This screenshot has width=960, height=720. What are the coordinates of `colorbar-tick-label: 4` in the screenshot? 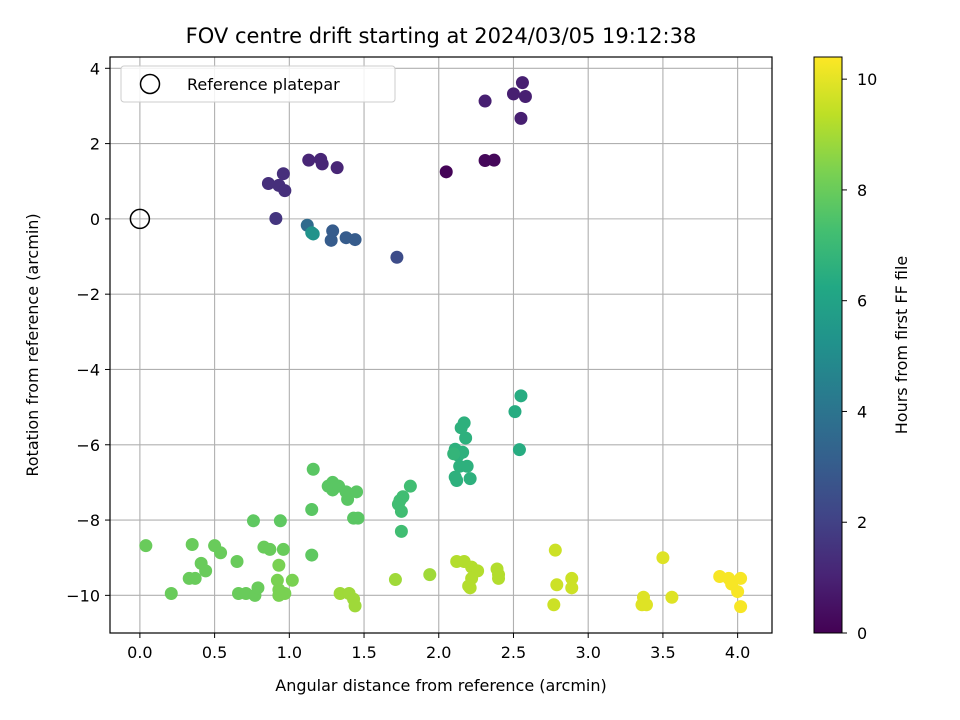 It's located at (862, 411).